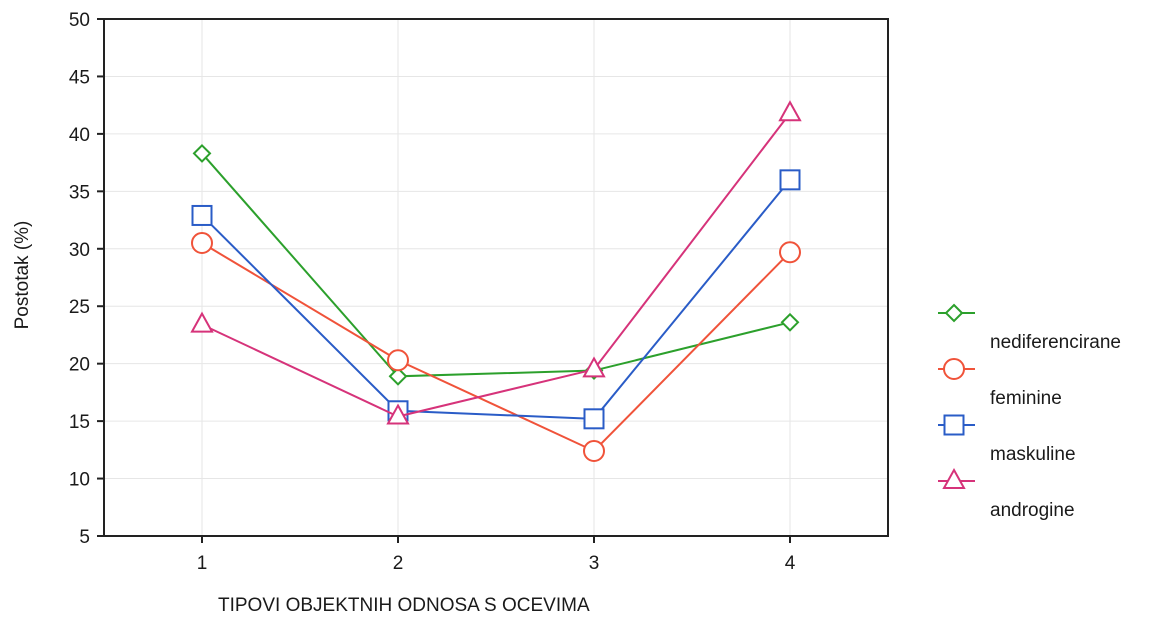 The image size is (1159, 619). Describe the element at coordinates (496, 555) in the screenshot. I see `x-axis-ticks: 1 2 3 4` at that location.